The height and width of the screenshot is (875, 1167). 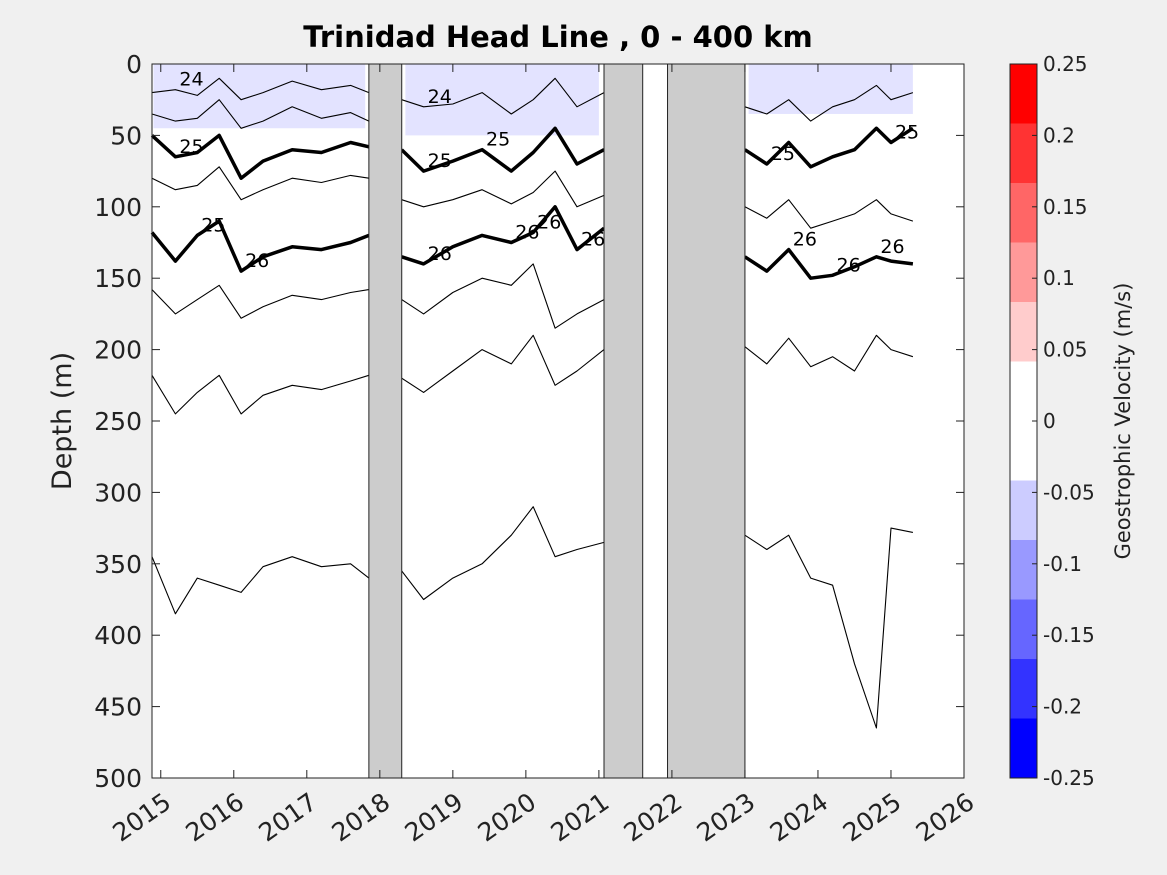 I want to click on chart-title: Trinidad Head Line , 0 - 400 km, so click(x=557, y=37).